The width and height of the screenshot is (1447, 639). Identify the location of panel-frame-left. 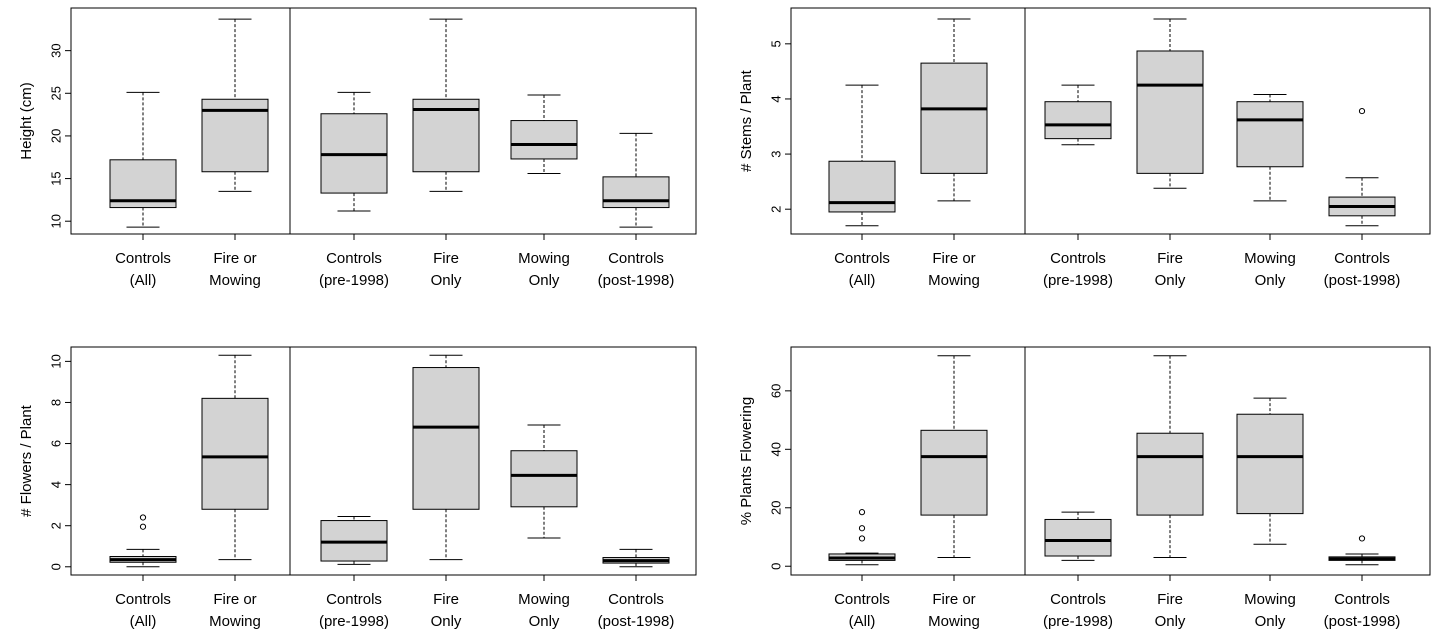
(908, 121).